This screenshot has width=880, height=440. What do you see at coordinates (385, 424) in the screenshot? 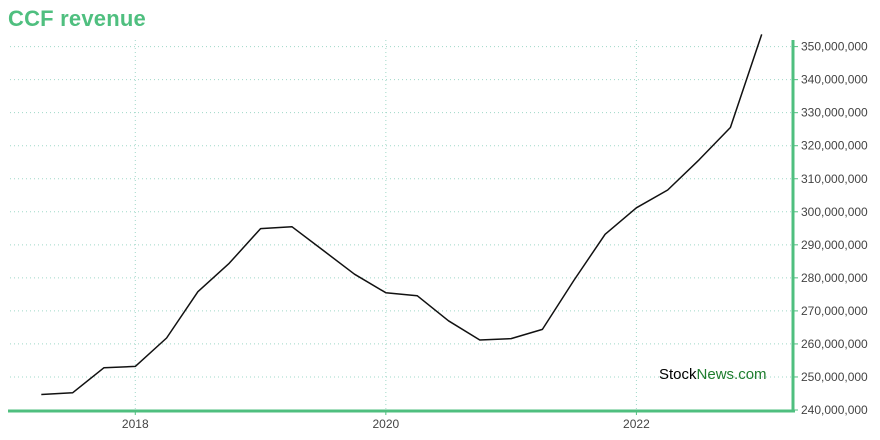
I see `x-tick-label: 2020` at bounding box center [385, 424].